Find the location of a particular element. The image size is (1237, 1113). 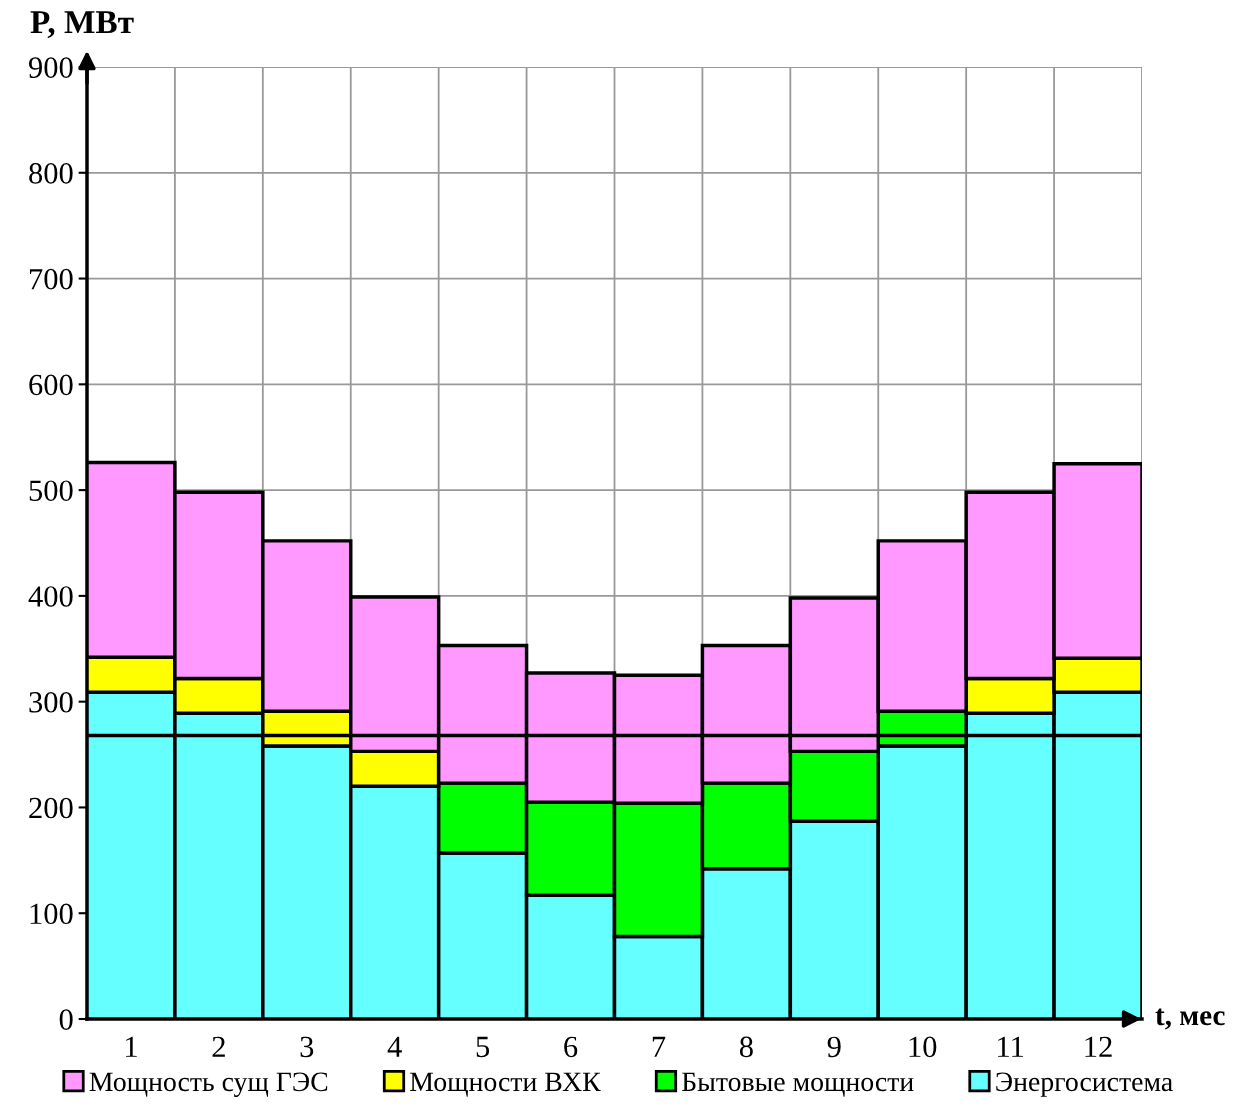

legend-label: Бытовые мощности is located at coordinates (798, 1084).